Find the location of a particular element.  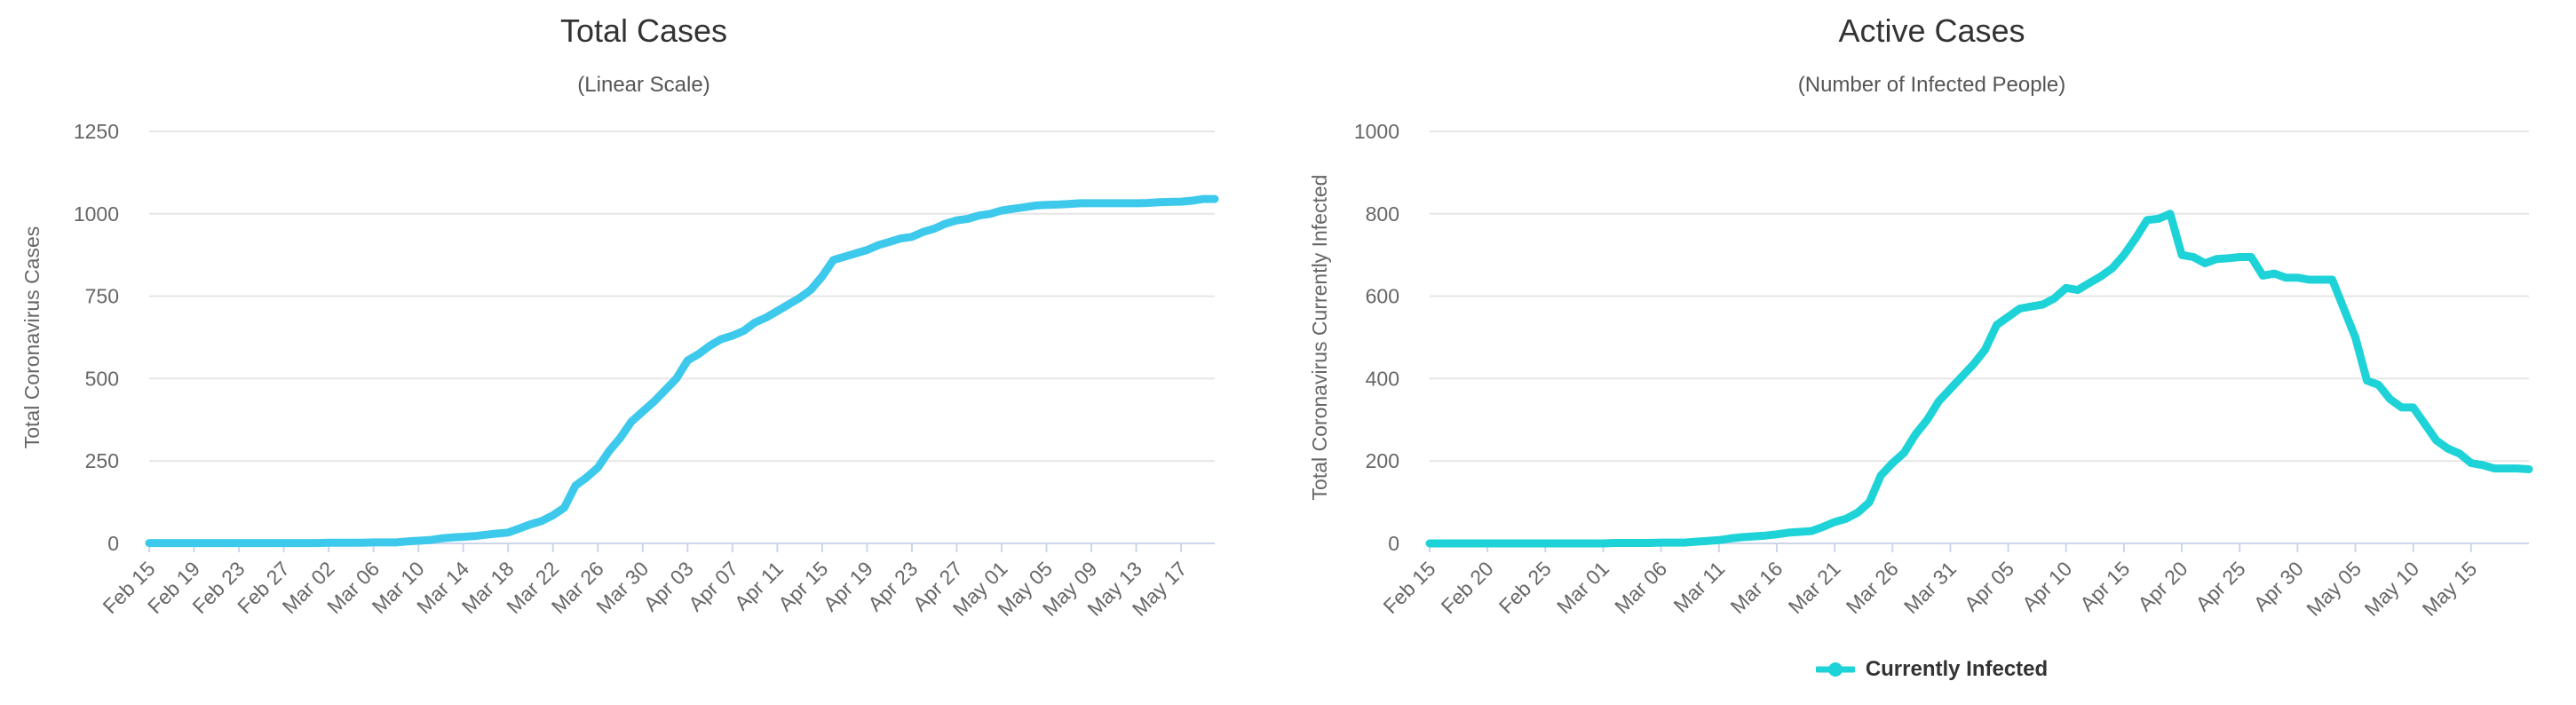

x-tick-label: Apr 19 is located at coordinates (848, 586).